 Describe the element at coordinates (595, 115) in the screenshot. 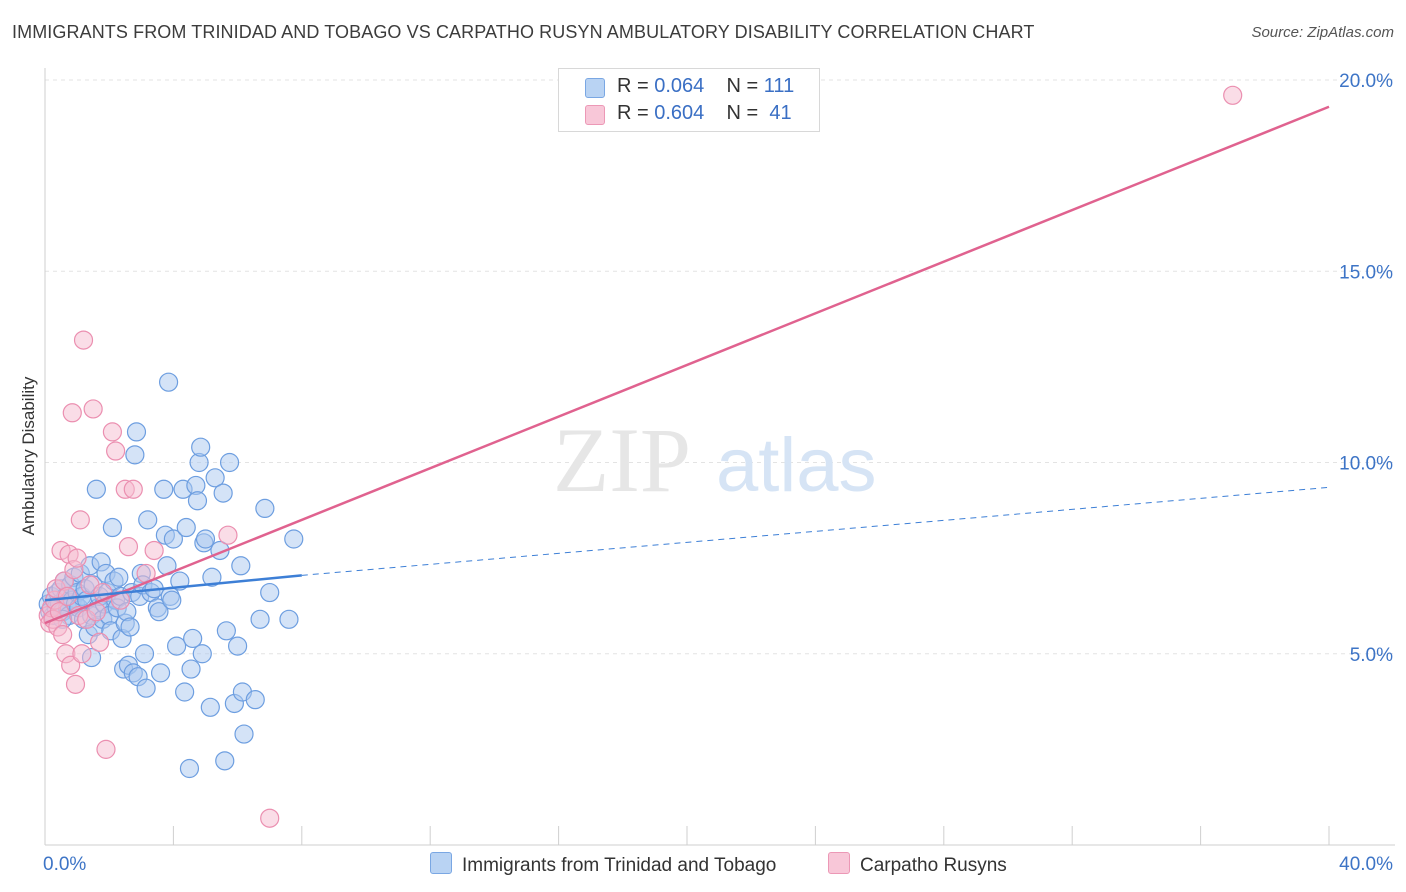

I see `legend-swatch-pink` at that location.